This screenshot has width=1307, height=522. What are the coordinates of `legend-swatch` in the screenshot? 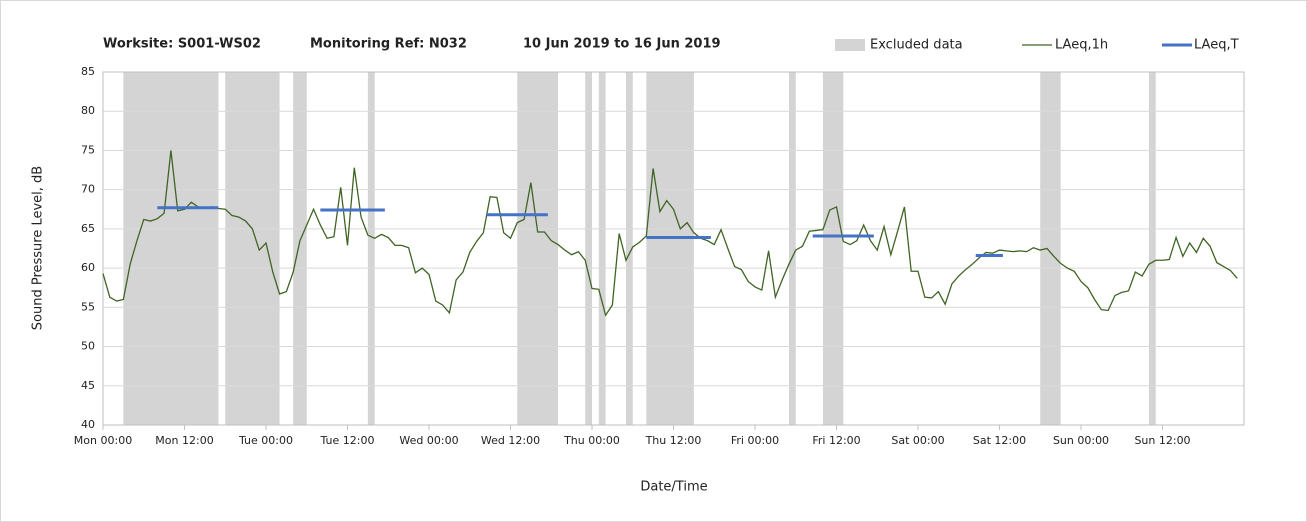 It's located at (850, 45).